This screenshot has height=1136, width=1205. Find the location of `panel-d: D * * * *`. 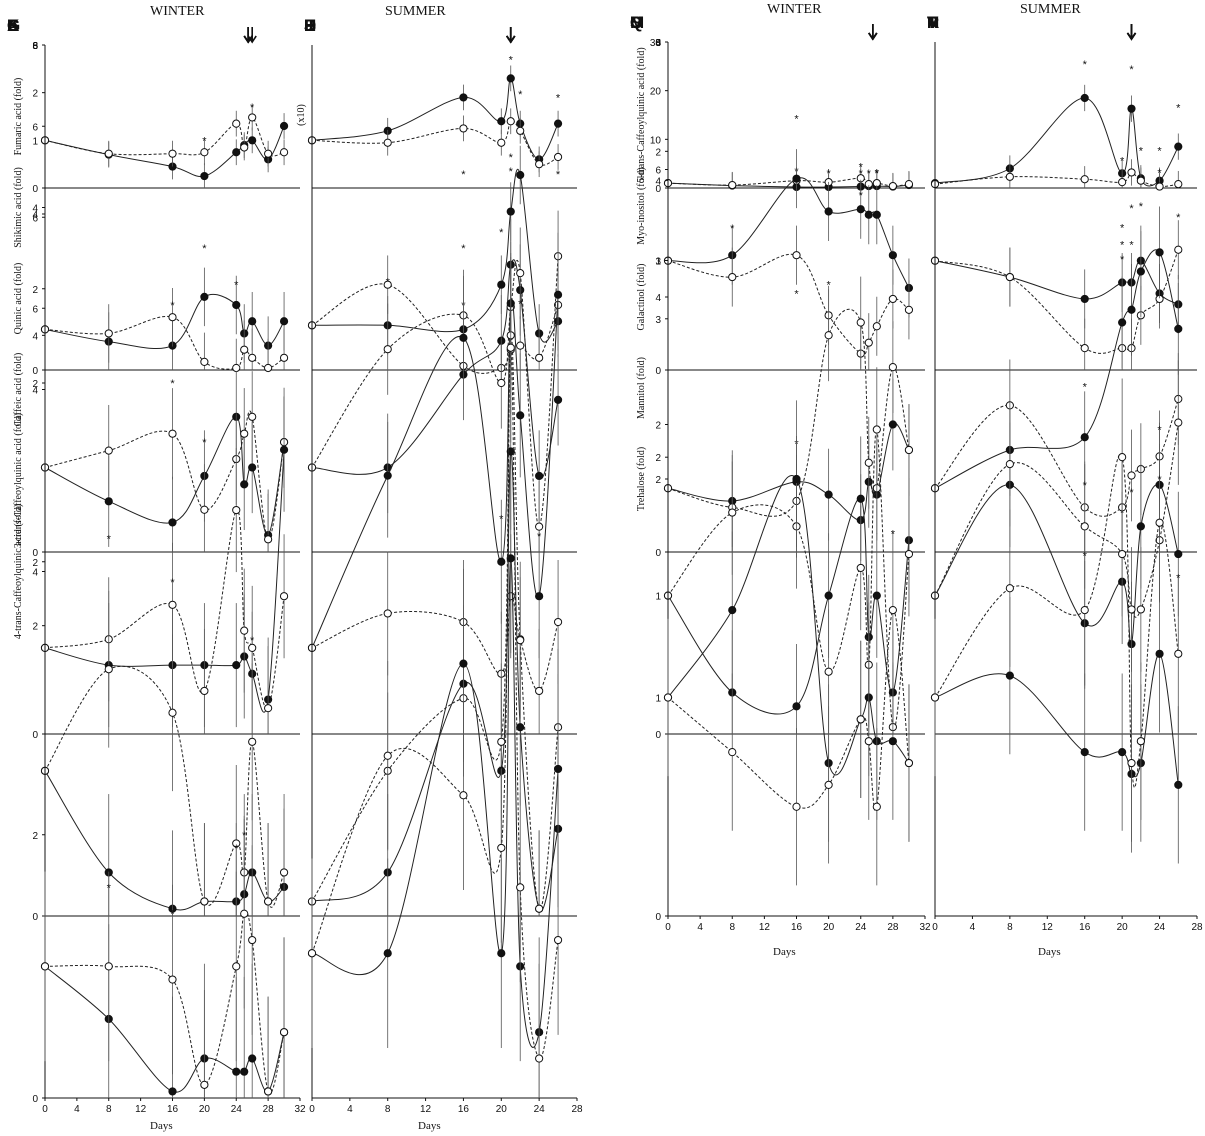

panel-d: D * * * * is located at coordinates (440, 195).